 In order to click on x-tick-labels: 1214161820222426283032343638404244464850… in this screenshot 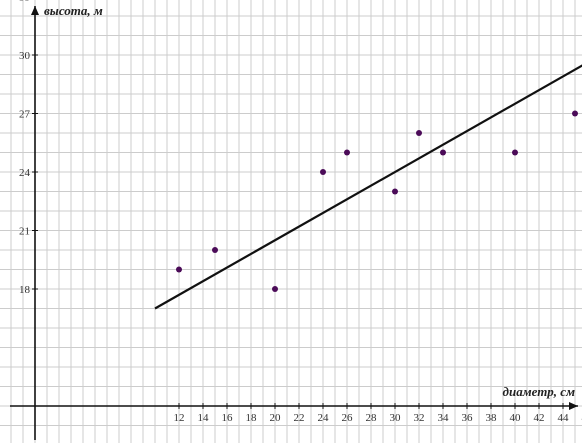, I will do `click(378, 413)`.